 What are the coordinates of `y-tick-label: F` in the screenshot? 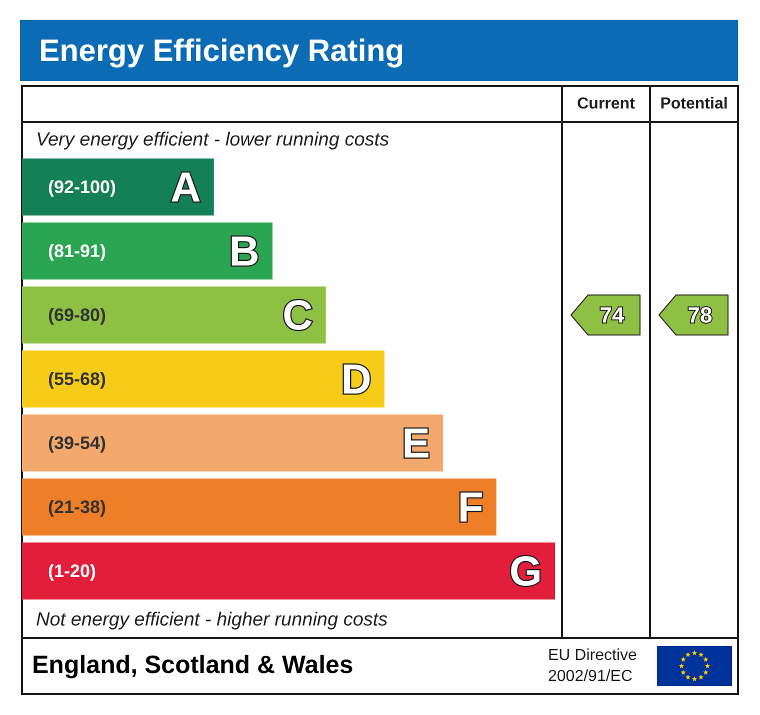 It's located at (471, 507).